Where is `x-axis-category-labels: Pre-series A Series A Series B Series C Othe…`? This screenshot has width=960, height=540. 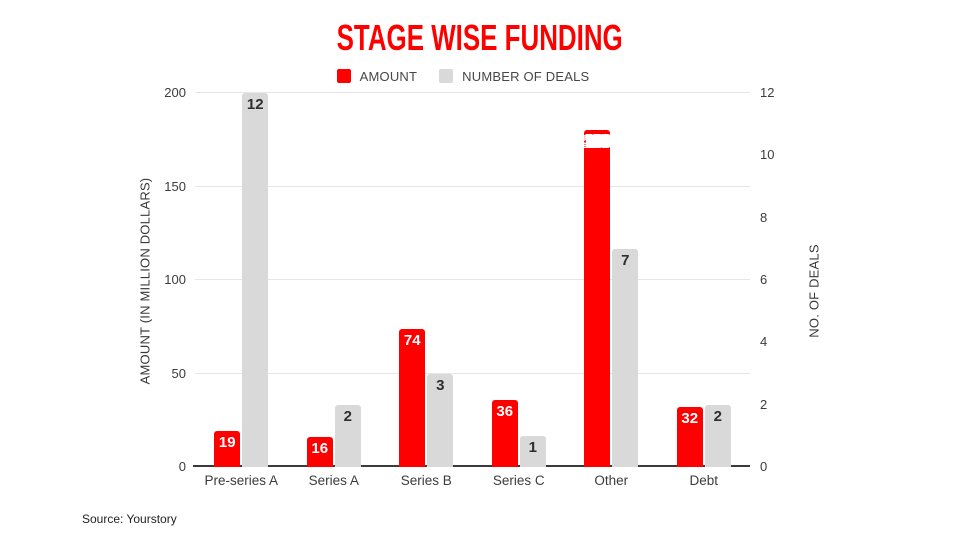
x-axis-category-labels: Pre-series A Series A Series B Series C Othe… is located at coordinates (472, 480).